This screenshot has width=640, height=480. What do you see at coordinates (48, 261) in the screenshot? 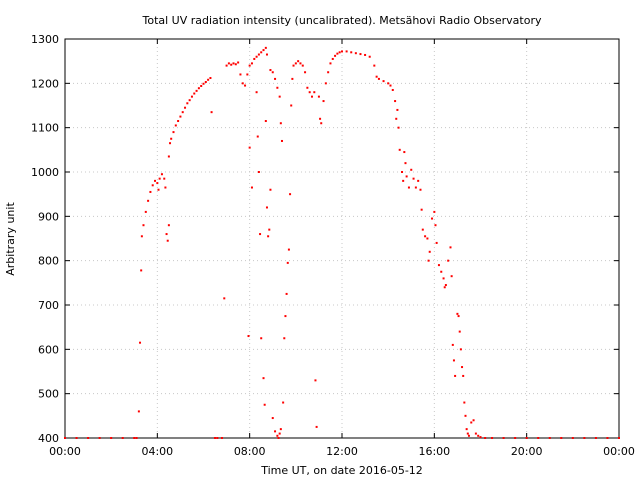
I see `y-tick-label: 800` at bounding box center [48, 261].